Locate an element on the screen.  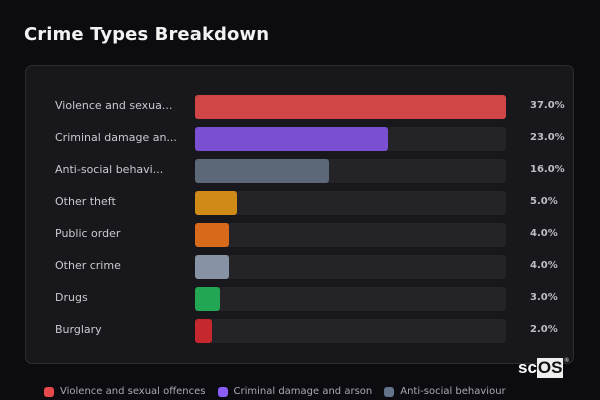
bar-row: Other theft 5.0% is located at coordinates (299, 203).